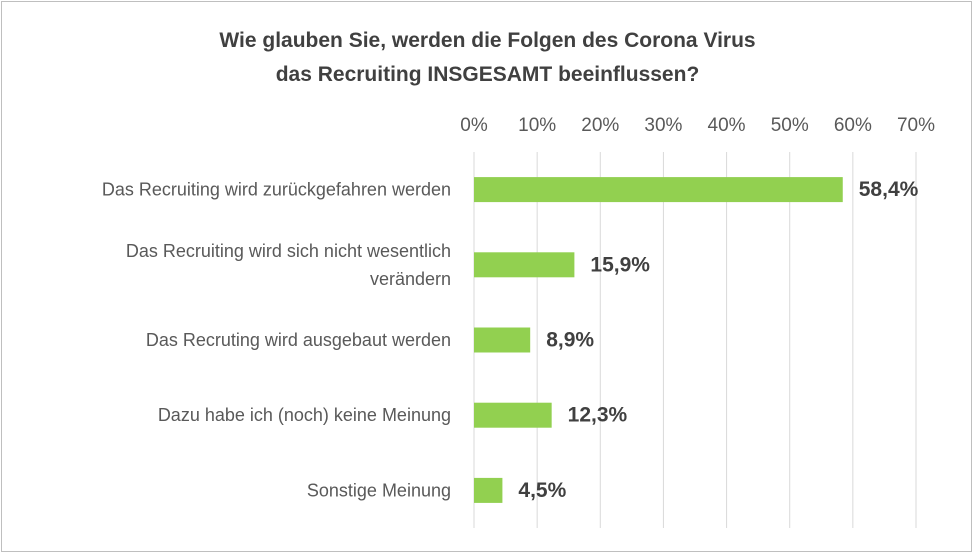  What do you see at coordinates (727, 125) in the screenshot?
I see `x-tick-label: 40%` at bounding box center [727, 125].